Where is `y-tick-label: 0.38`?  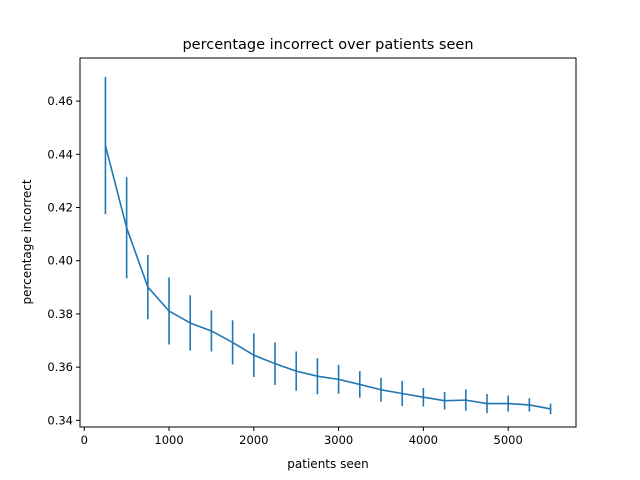 y-tick-label: 0.38 is located at coordinates (60, 314).